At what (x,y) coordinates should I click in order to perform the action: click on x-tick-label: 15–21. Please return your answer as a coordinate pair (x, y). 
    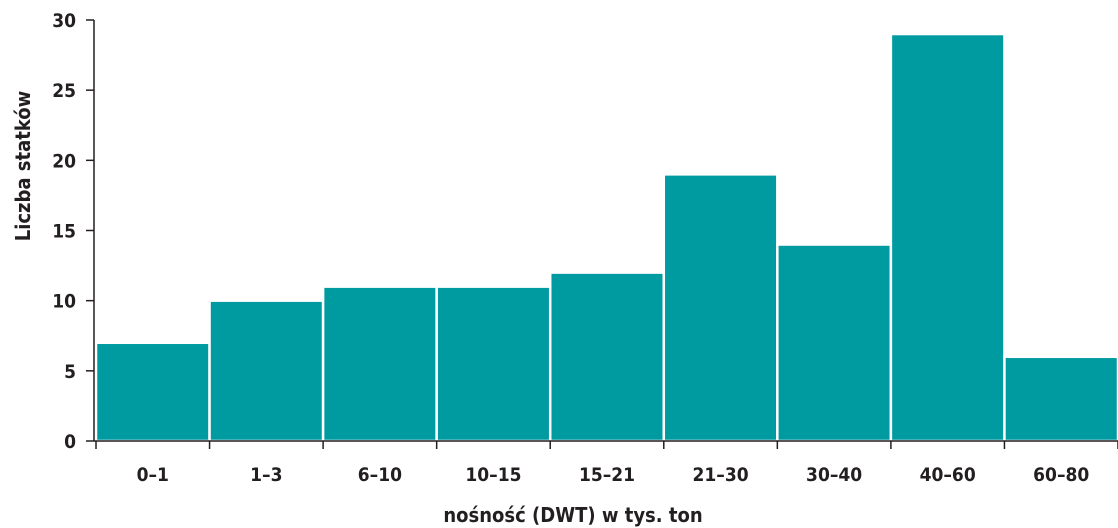
    Looking at the image, I should click on (607, 475).